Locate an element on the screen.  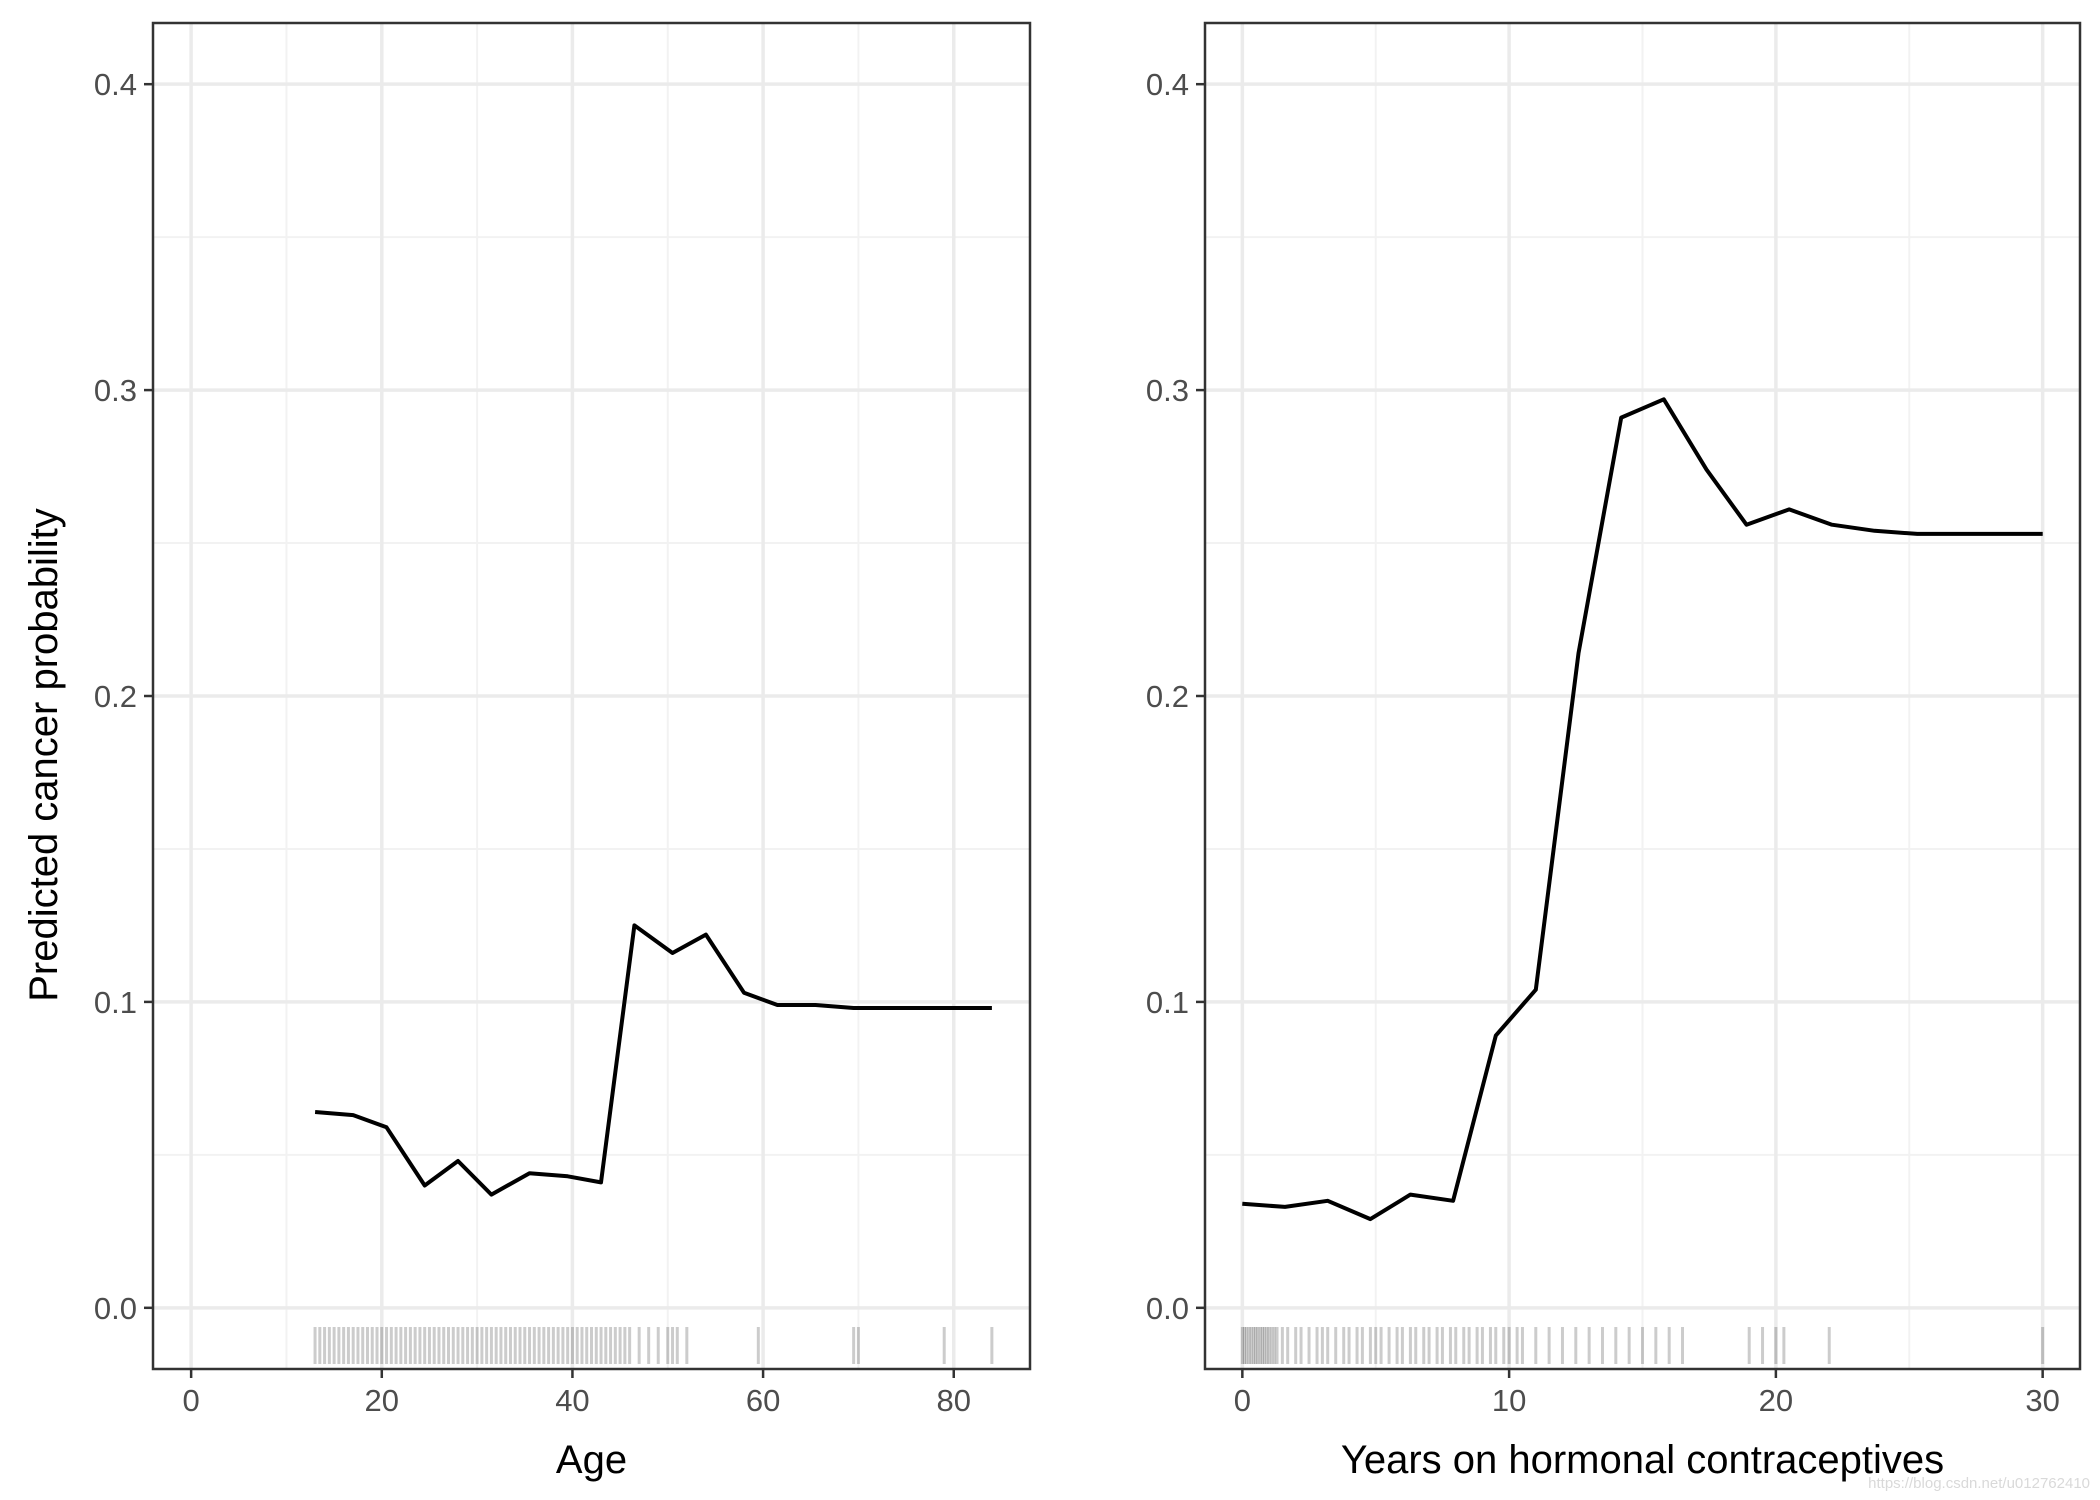
x-tick-label: 60 is located at coordinates (763, 1400).